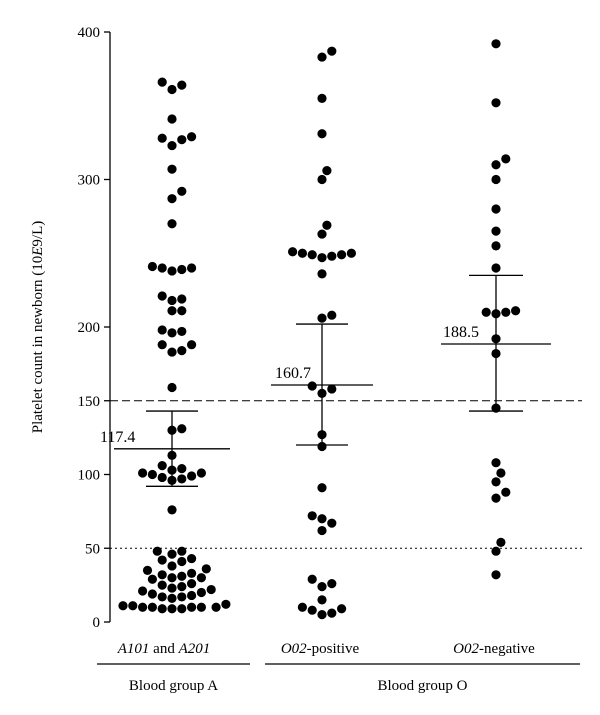 Image resolution: width=600 pixels, height=715 pixels. I want to click on mean-value-label: 188.5, so click(461, 332).